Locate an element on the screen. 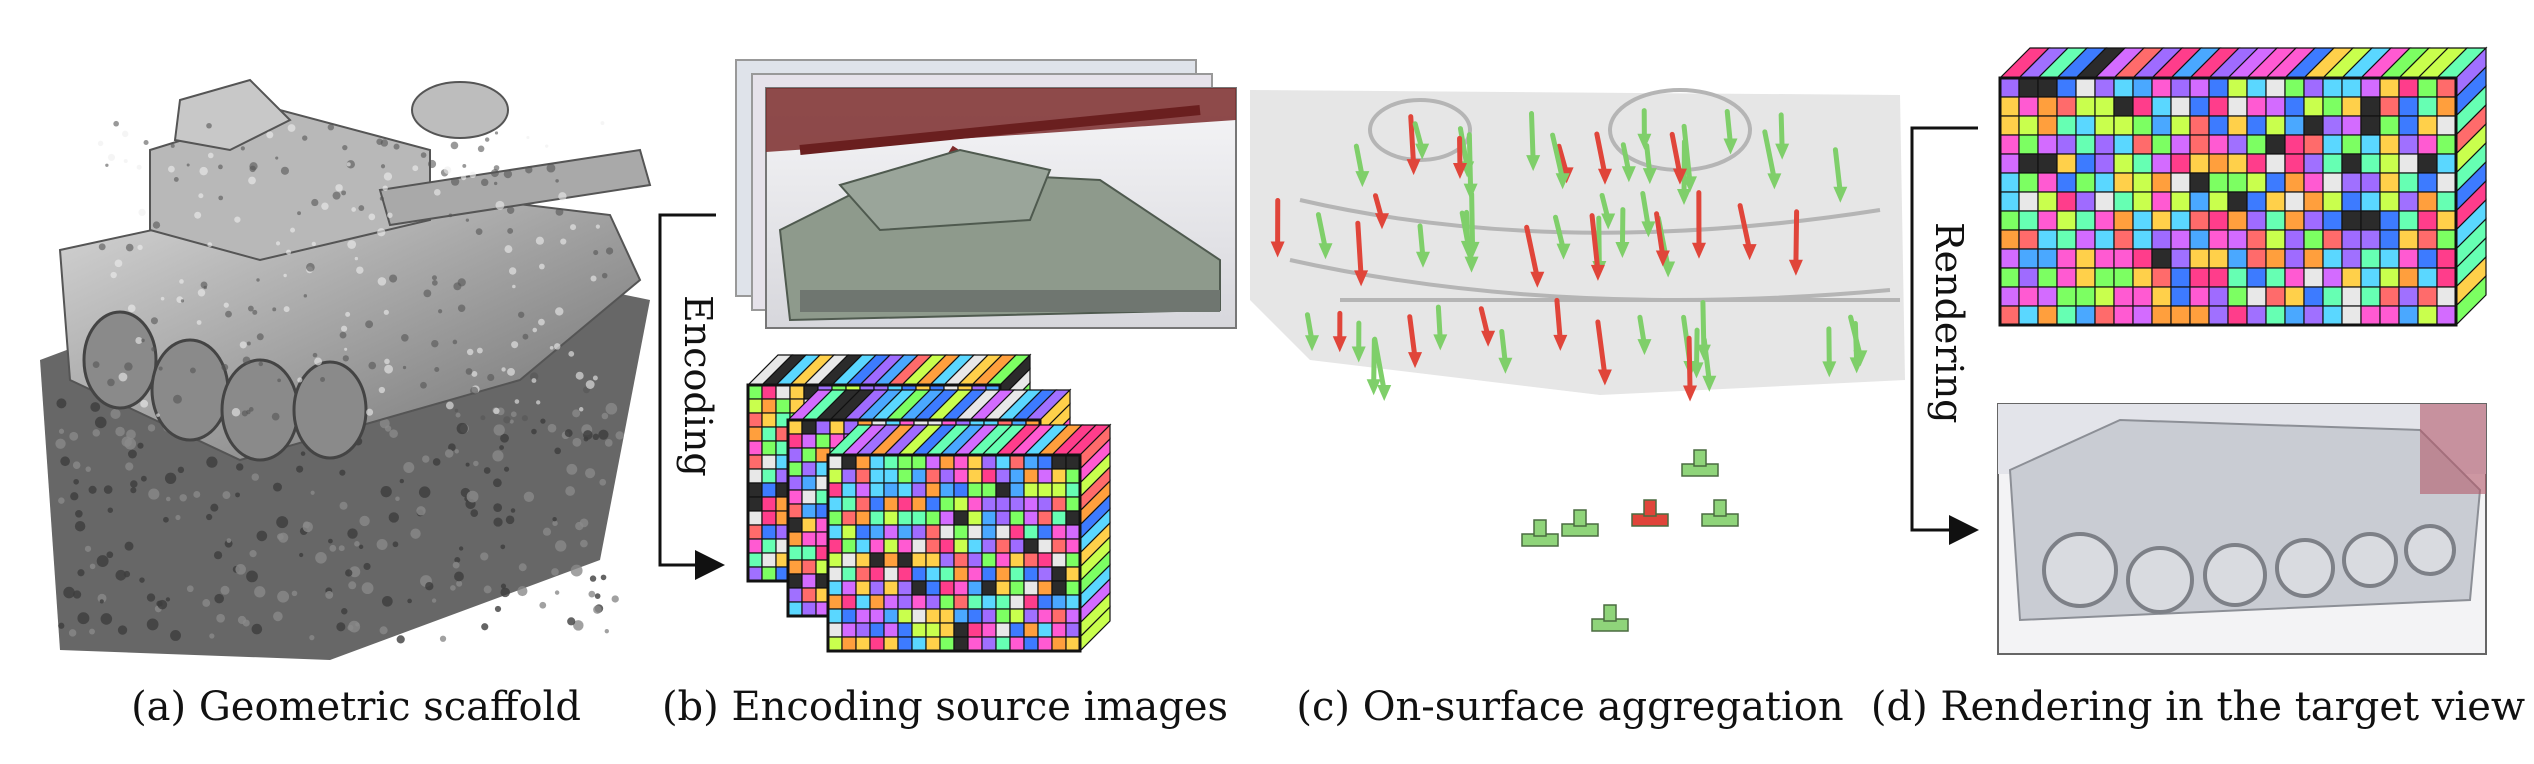  encoded-feature-maps is located at coordinates (929, 503).